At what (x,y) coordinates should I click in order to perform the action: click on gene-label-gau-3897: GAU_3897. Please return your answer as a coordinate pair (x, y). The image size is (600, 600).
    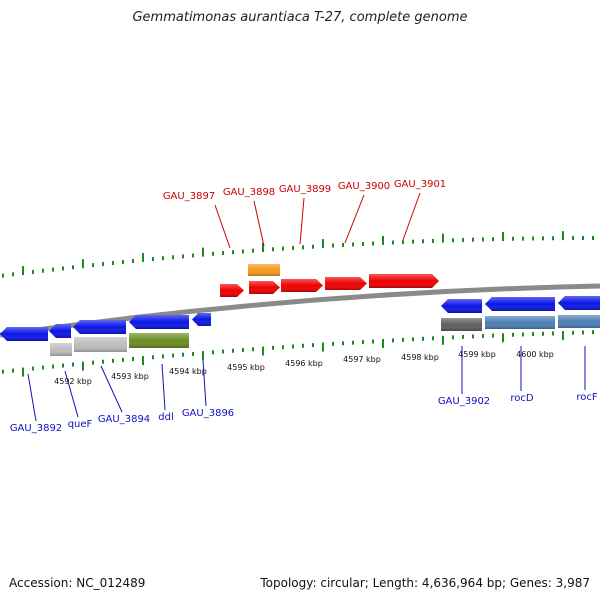
    Looking at the image, I should click on (189, 196).